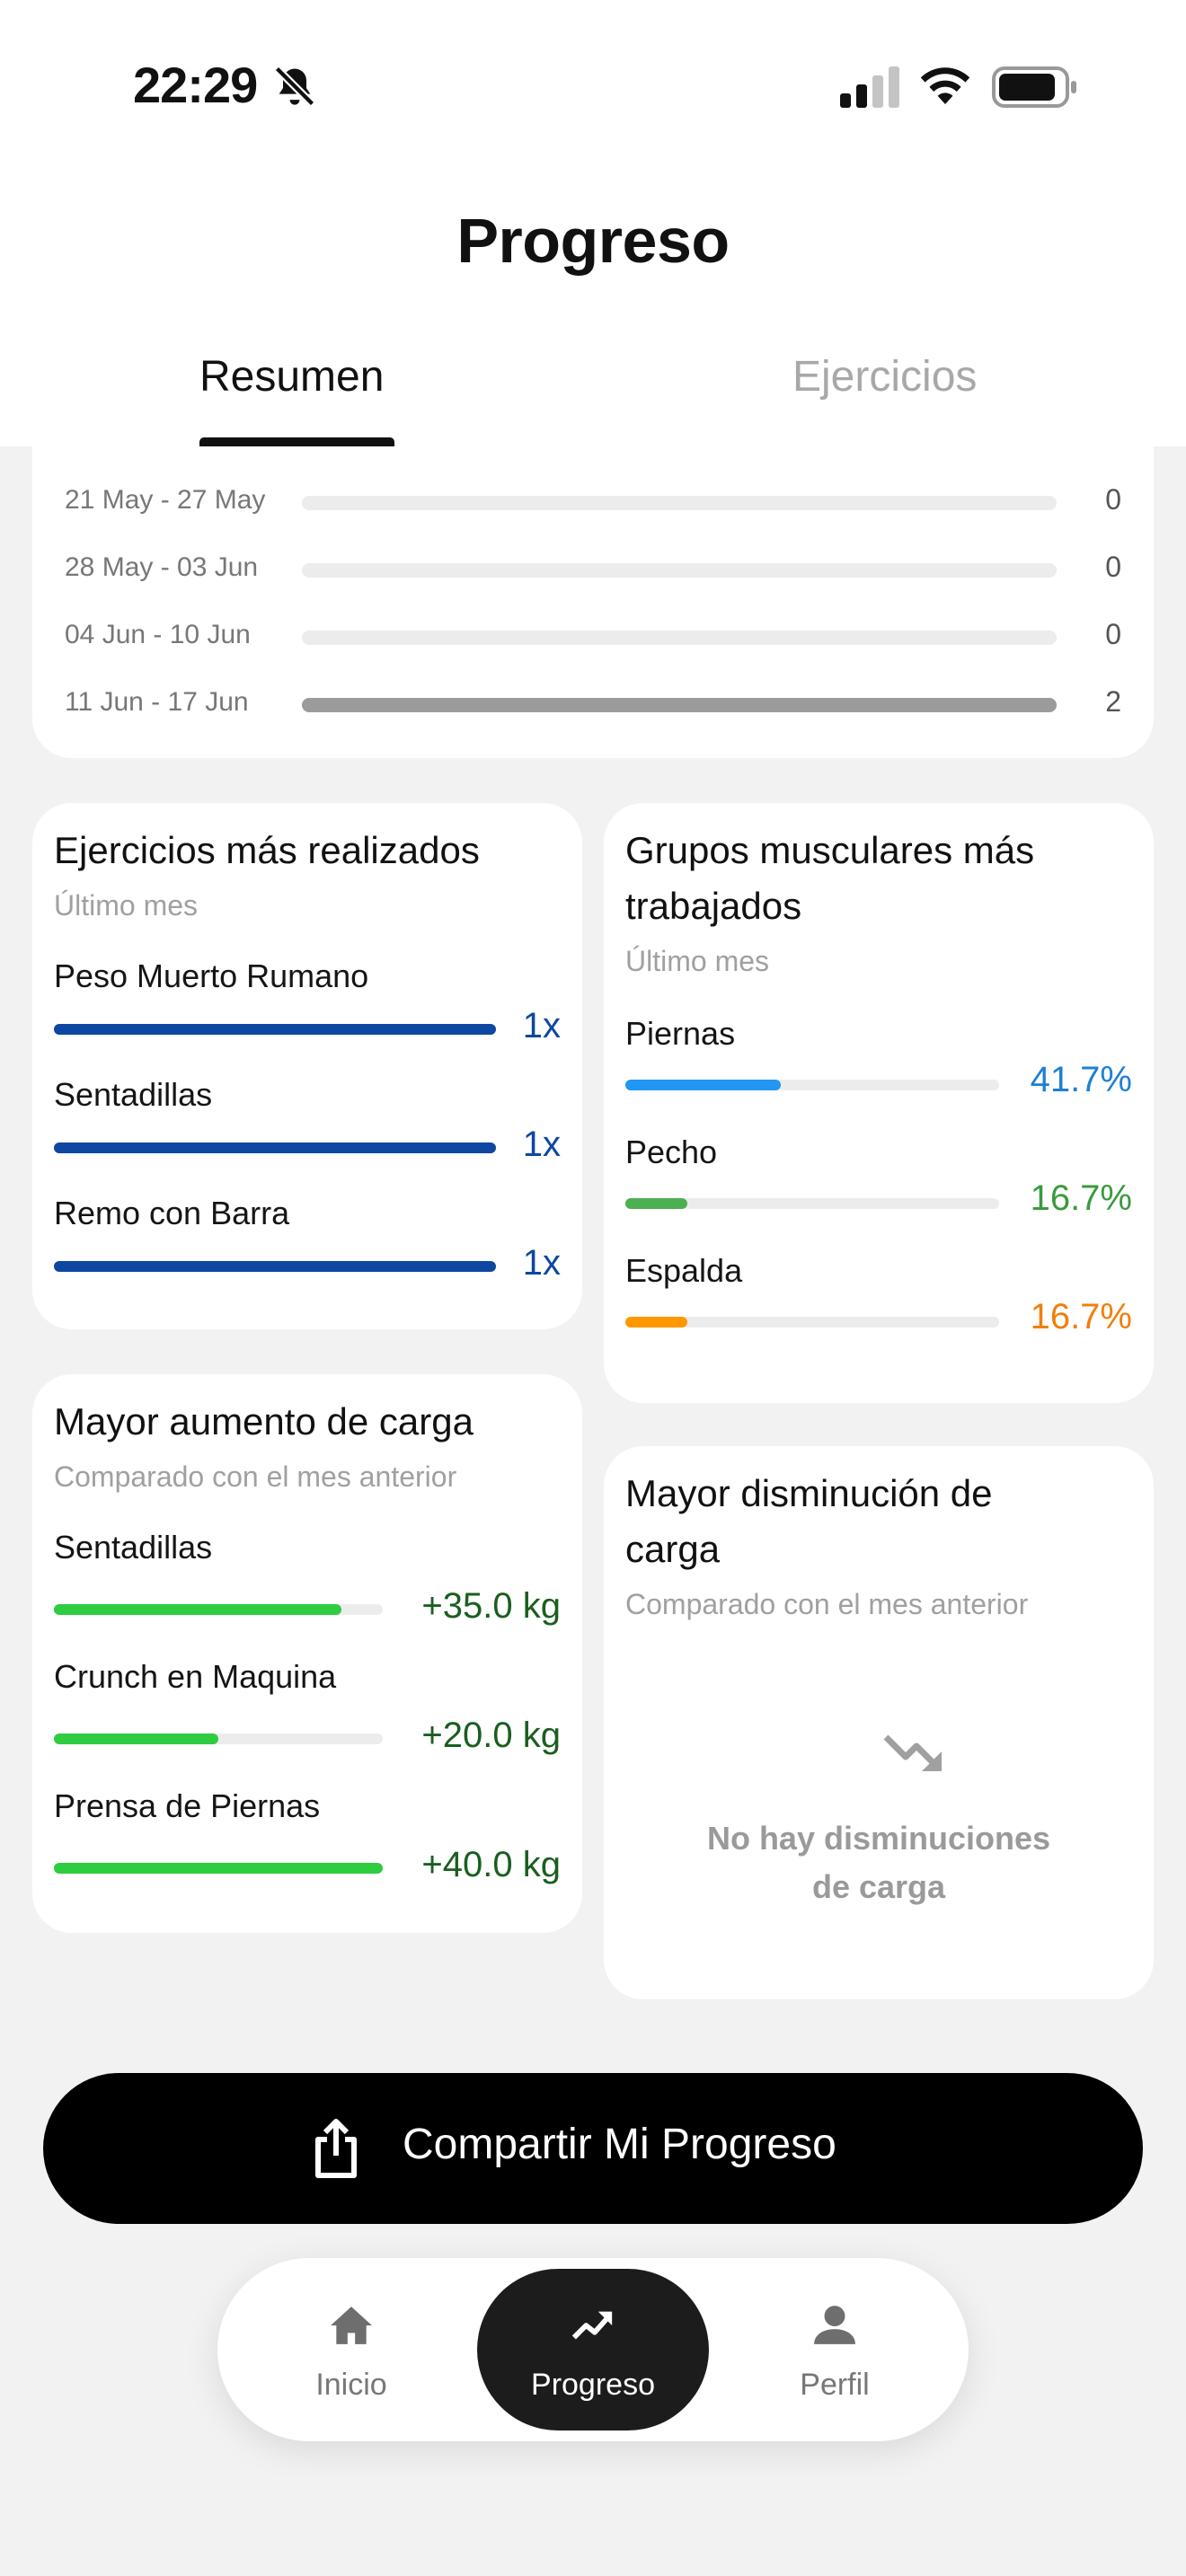 Image resolution: width=1186 pixels, height=2576 pixels. What do you see at coordinates (680, 1033) in the screenshot?
I see `muscle-name: Piernas` at bounding box center [680, 1033].